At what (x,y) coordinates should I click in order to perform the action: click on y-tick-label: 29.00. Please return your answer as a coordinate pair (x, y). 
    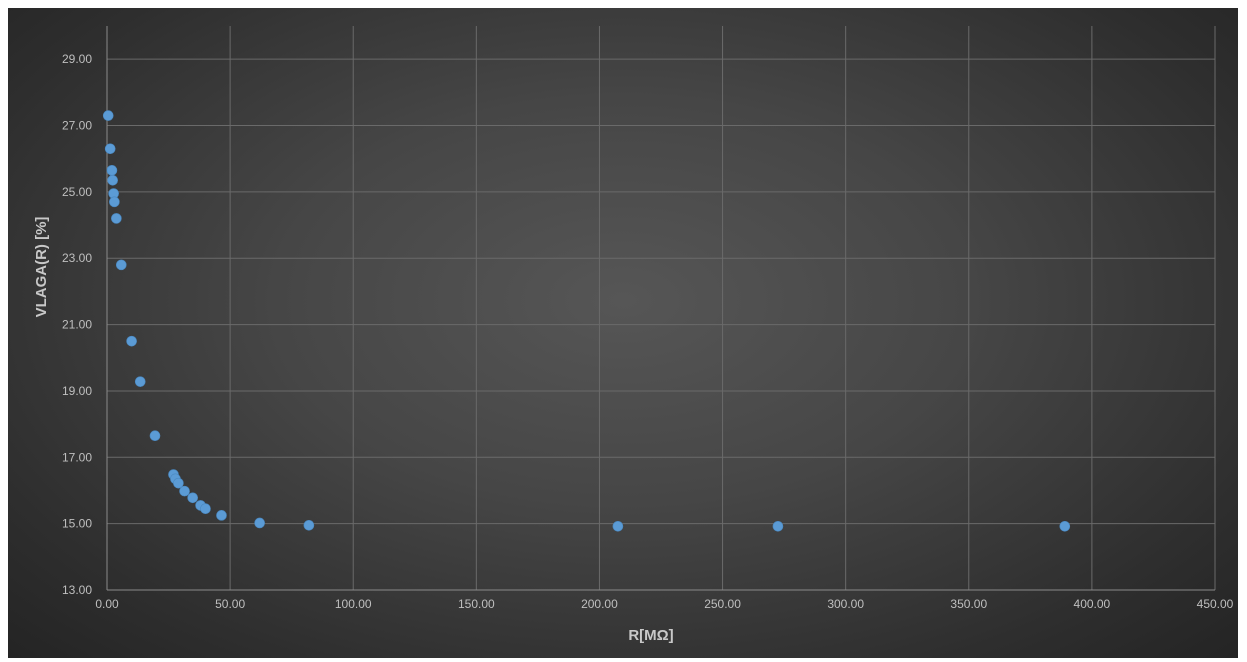
    Looking at the image, I should click on (77, 59).